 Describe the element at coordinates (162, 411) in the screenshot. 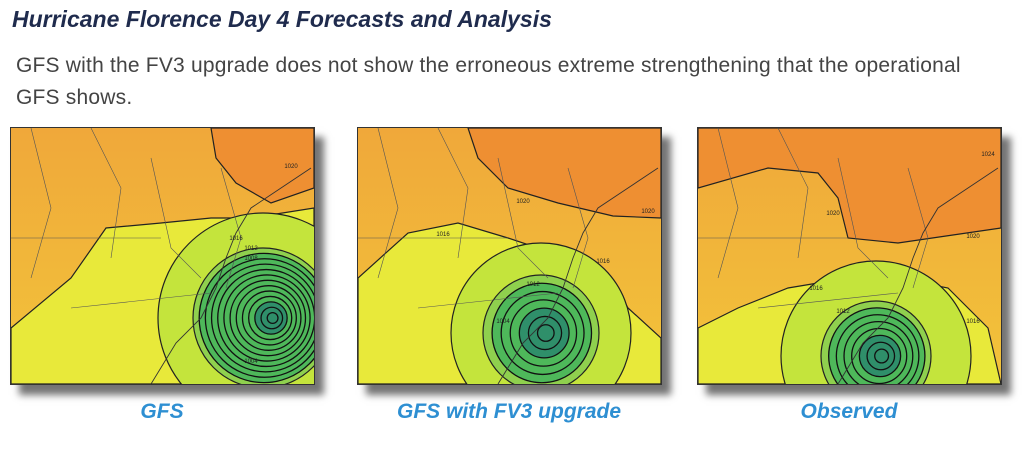

I see `panel-caption: GFS` at that location.